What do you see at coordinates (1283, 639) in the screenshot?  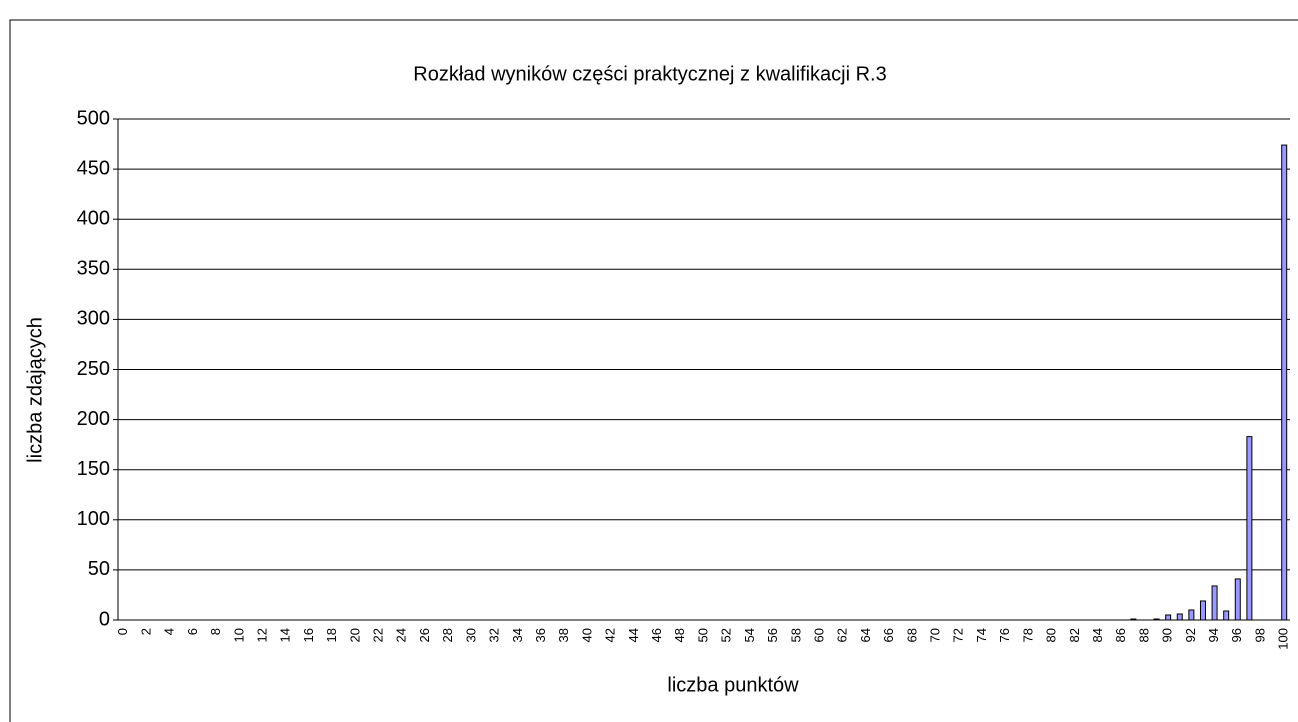 I see `x-tick-label: 100` at bounding box center [1283, 639].